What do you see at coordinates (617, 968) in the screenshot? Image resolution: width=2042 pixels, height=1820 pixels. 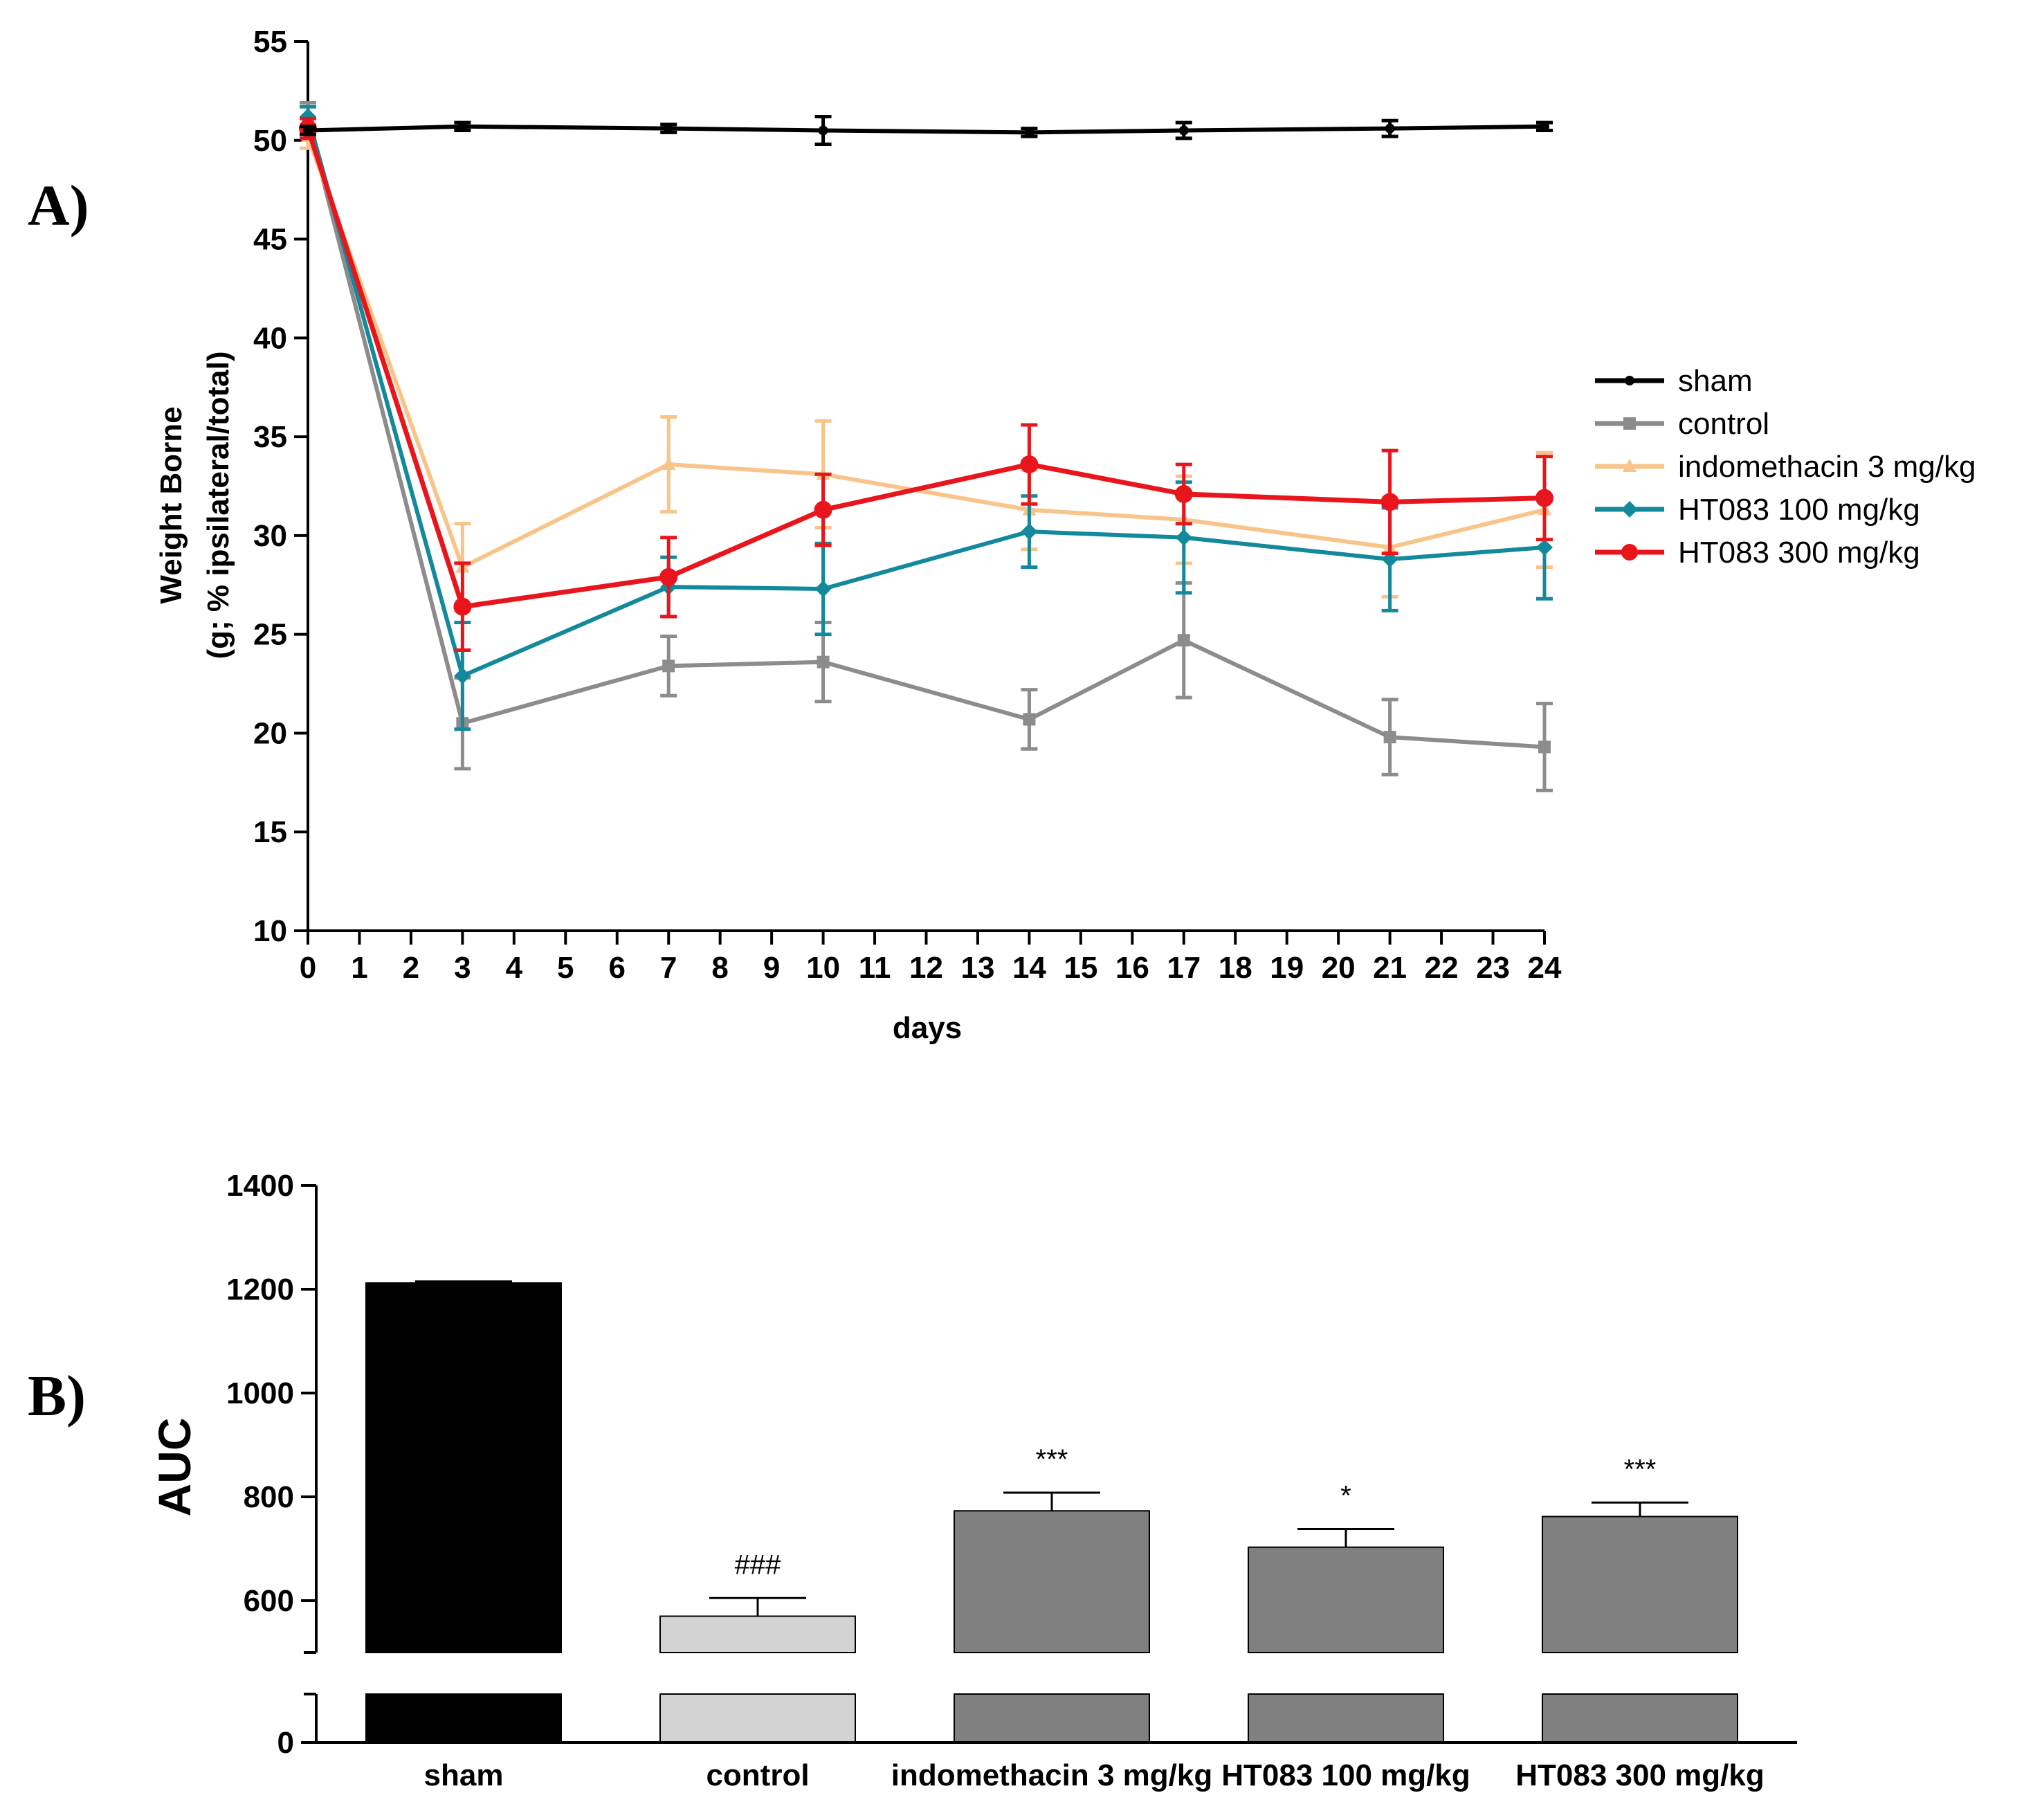 I see `x-tick-label: 6` at bounding box center [617, 968].